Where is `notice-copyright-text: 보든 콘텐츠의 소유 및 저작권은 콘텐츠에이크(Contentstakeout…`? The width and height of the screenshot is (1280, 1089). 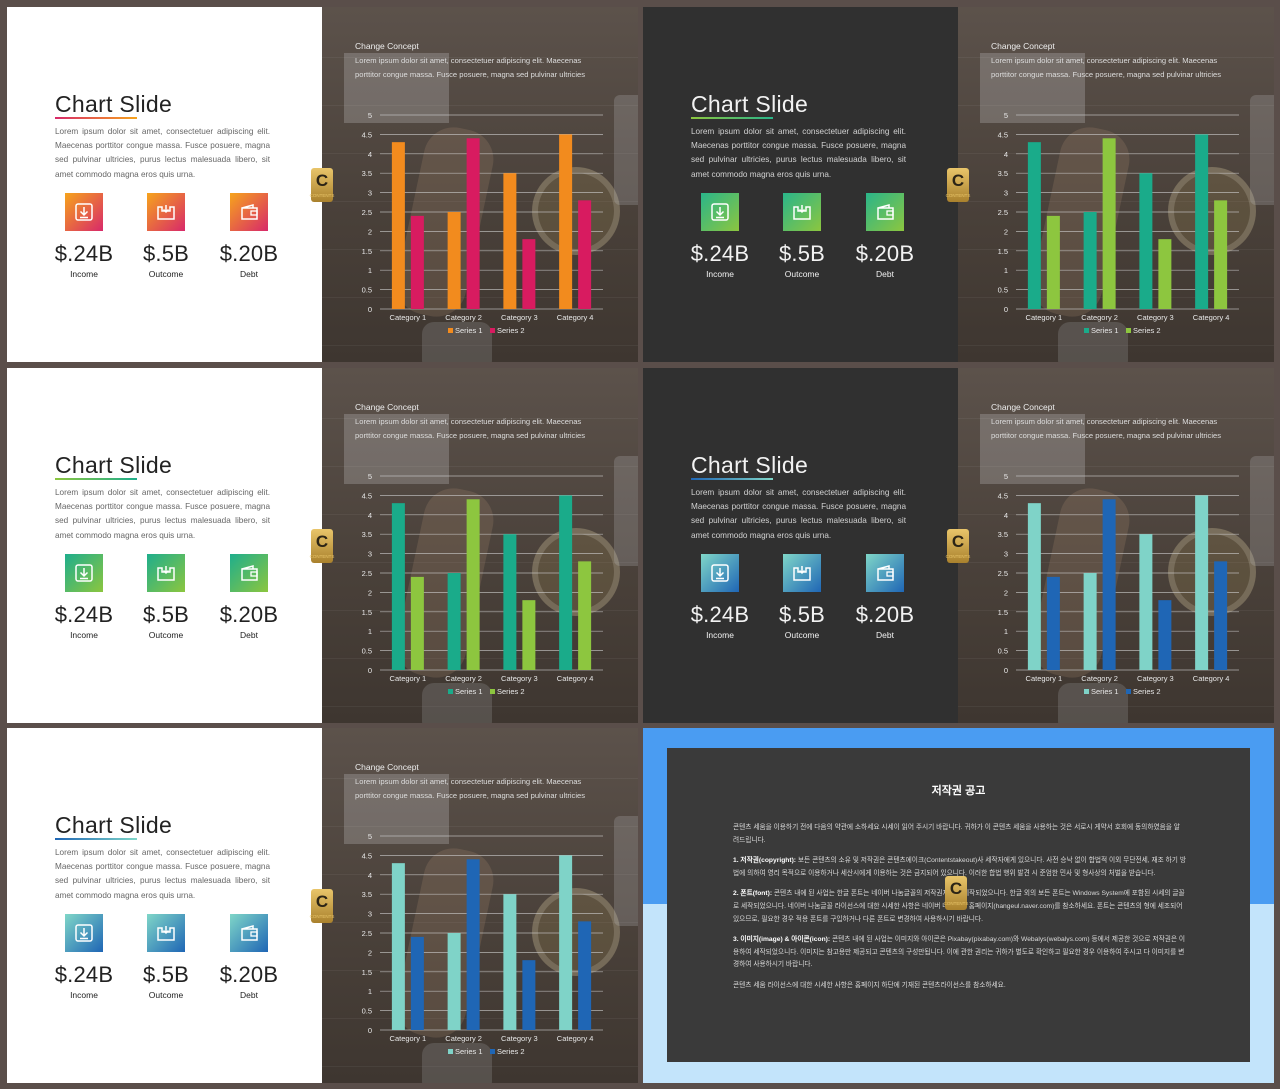 notice-copyright-text: 보든 콘텐츠의 소유 및 저작권은 콘텐츠에이크(Contentstakeout… is located at coordinates (959, 867).